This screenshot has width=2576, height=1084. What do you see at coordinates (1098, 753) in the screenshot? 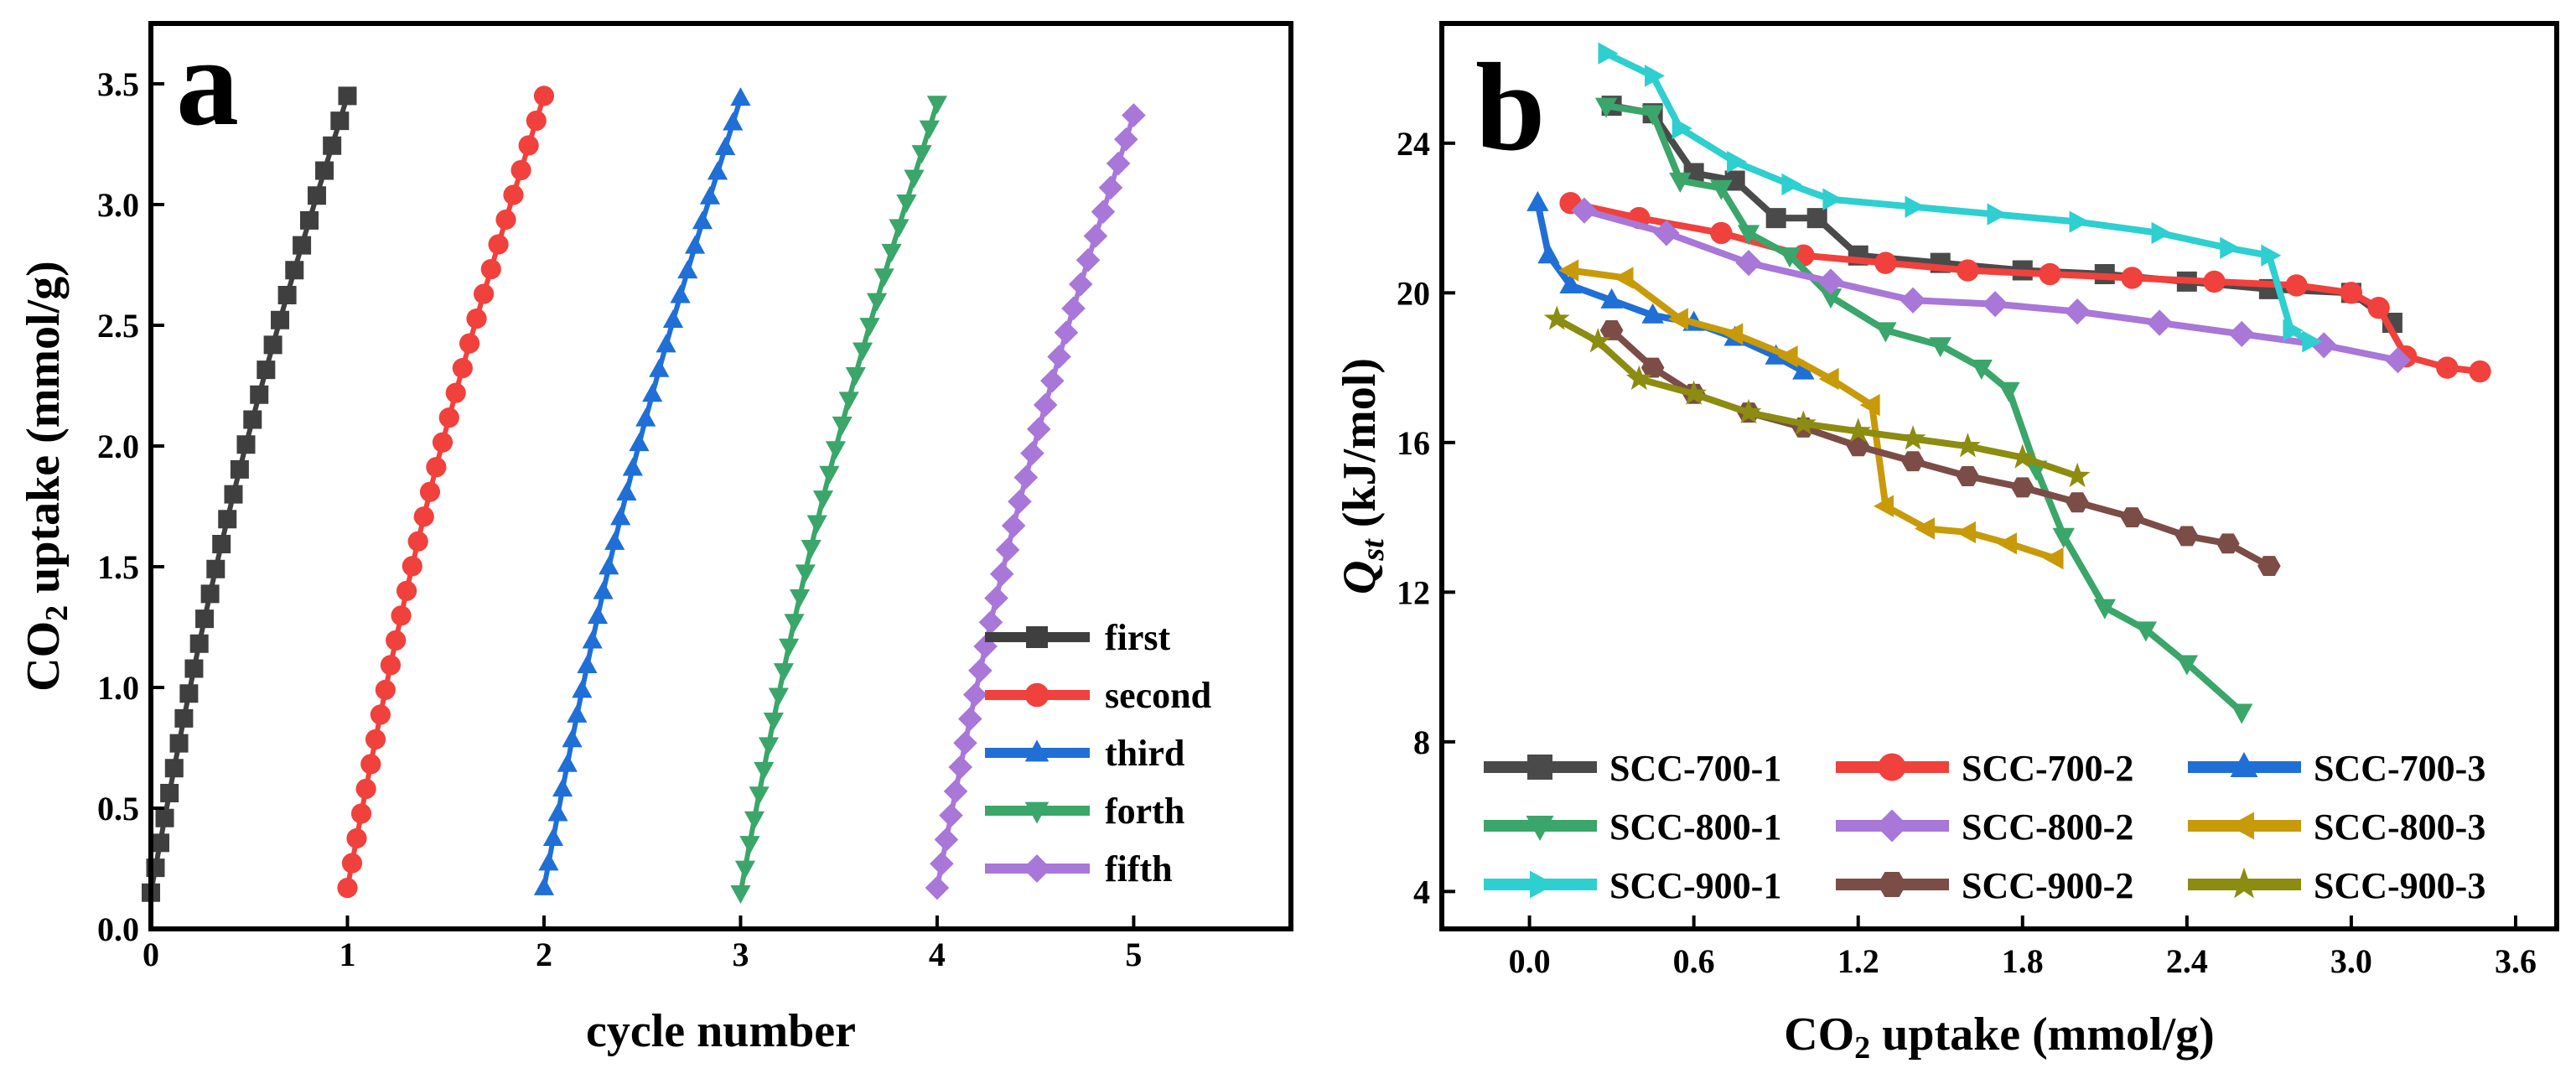
I see `panel-a-legend: first second third forth fifth` at bounding box center [1098, 753].